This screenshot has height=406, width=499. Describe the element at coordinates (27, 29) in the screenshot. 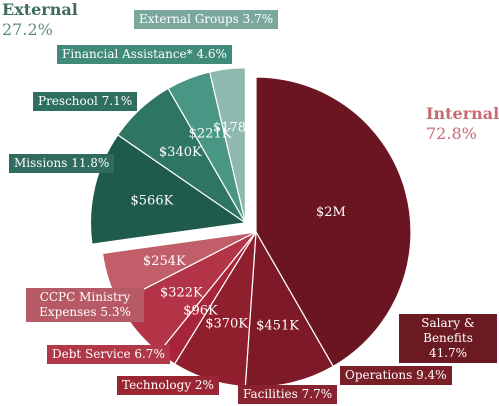

I see `external-group-value: 27.2%` at that location.